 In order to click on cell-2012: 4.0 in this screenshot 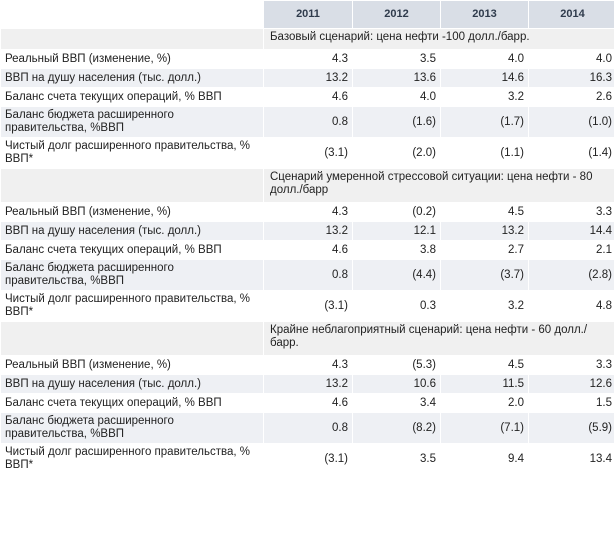, I will do `click(396, 97)`.